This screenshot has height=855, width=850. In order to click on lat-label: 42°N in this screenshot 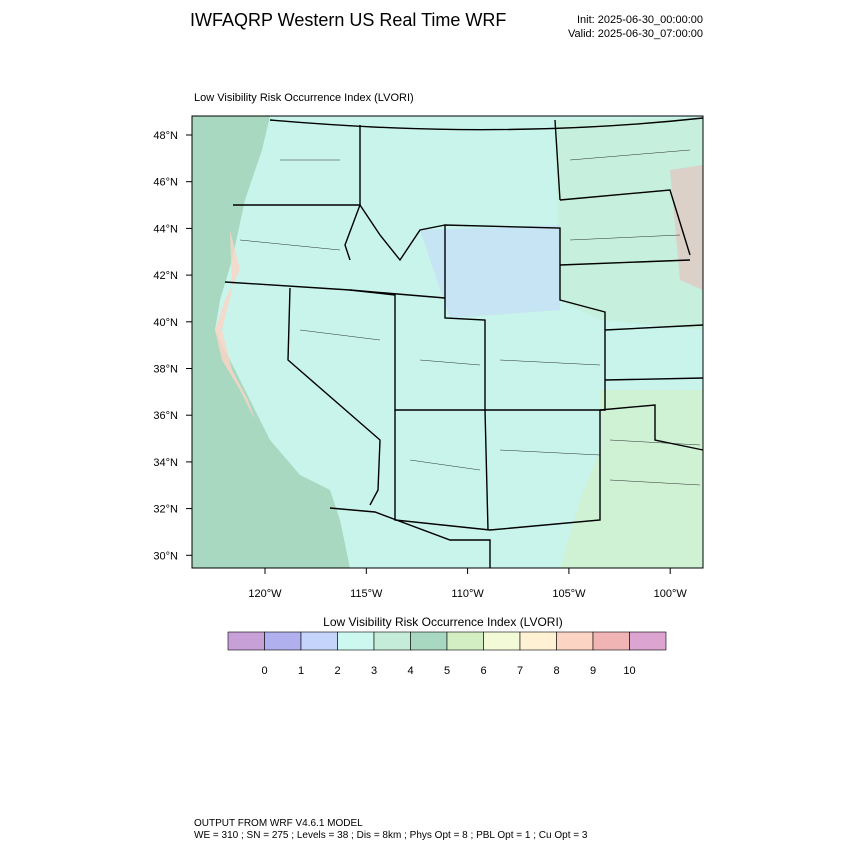, I will do `click(165, 276)`.